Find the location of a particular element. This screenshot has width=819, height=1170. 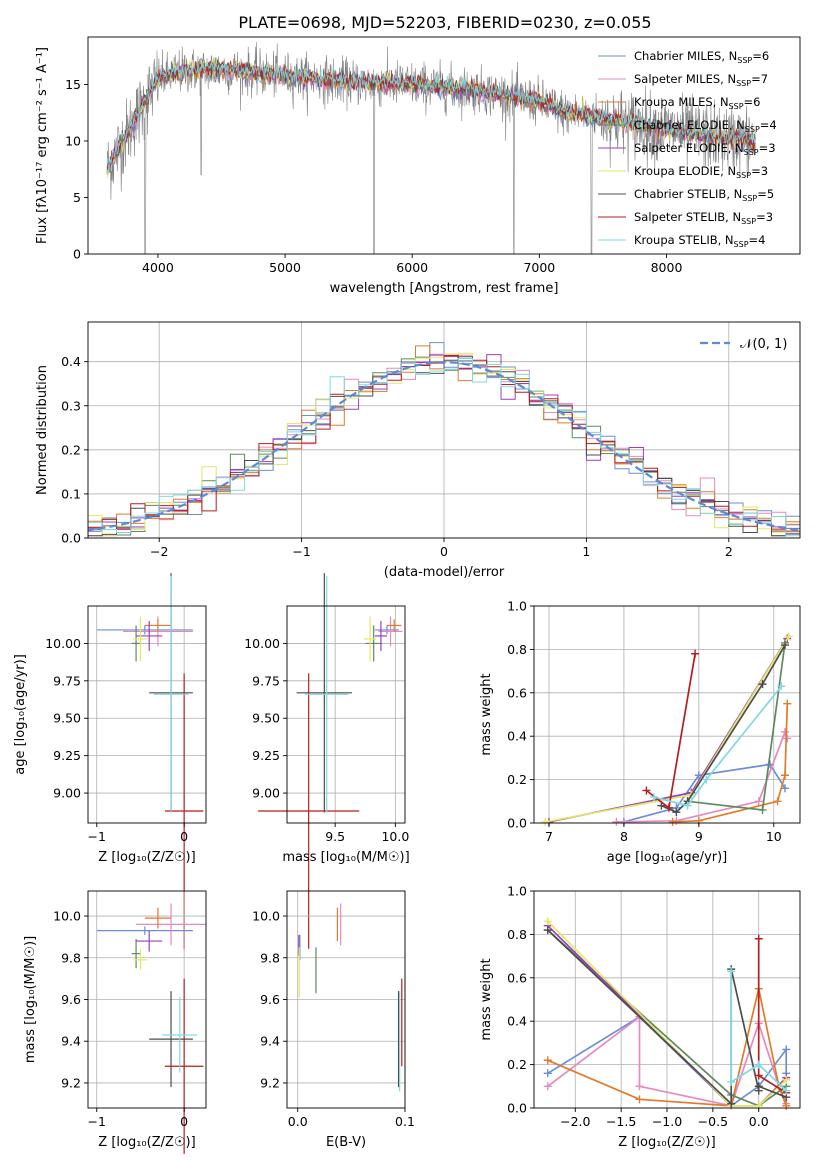

y-tick-label: 5 is located at coordinates (77, 197).